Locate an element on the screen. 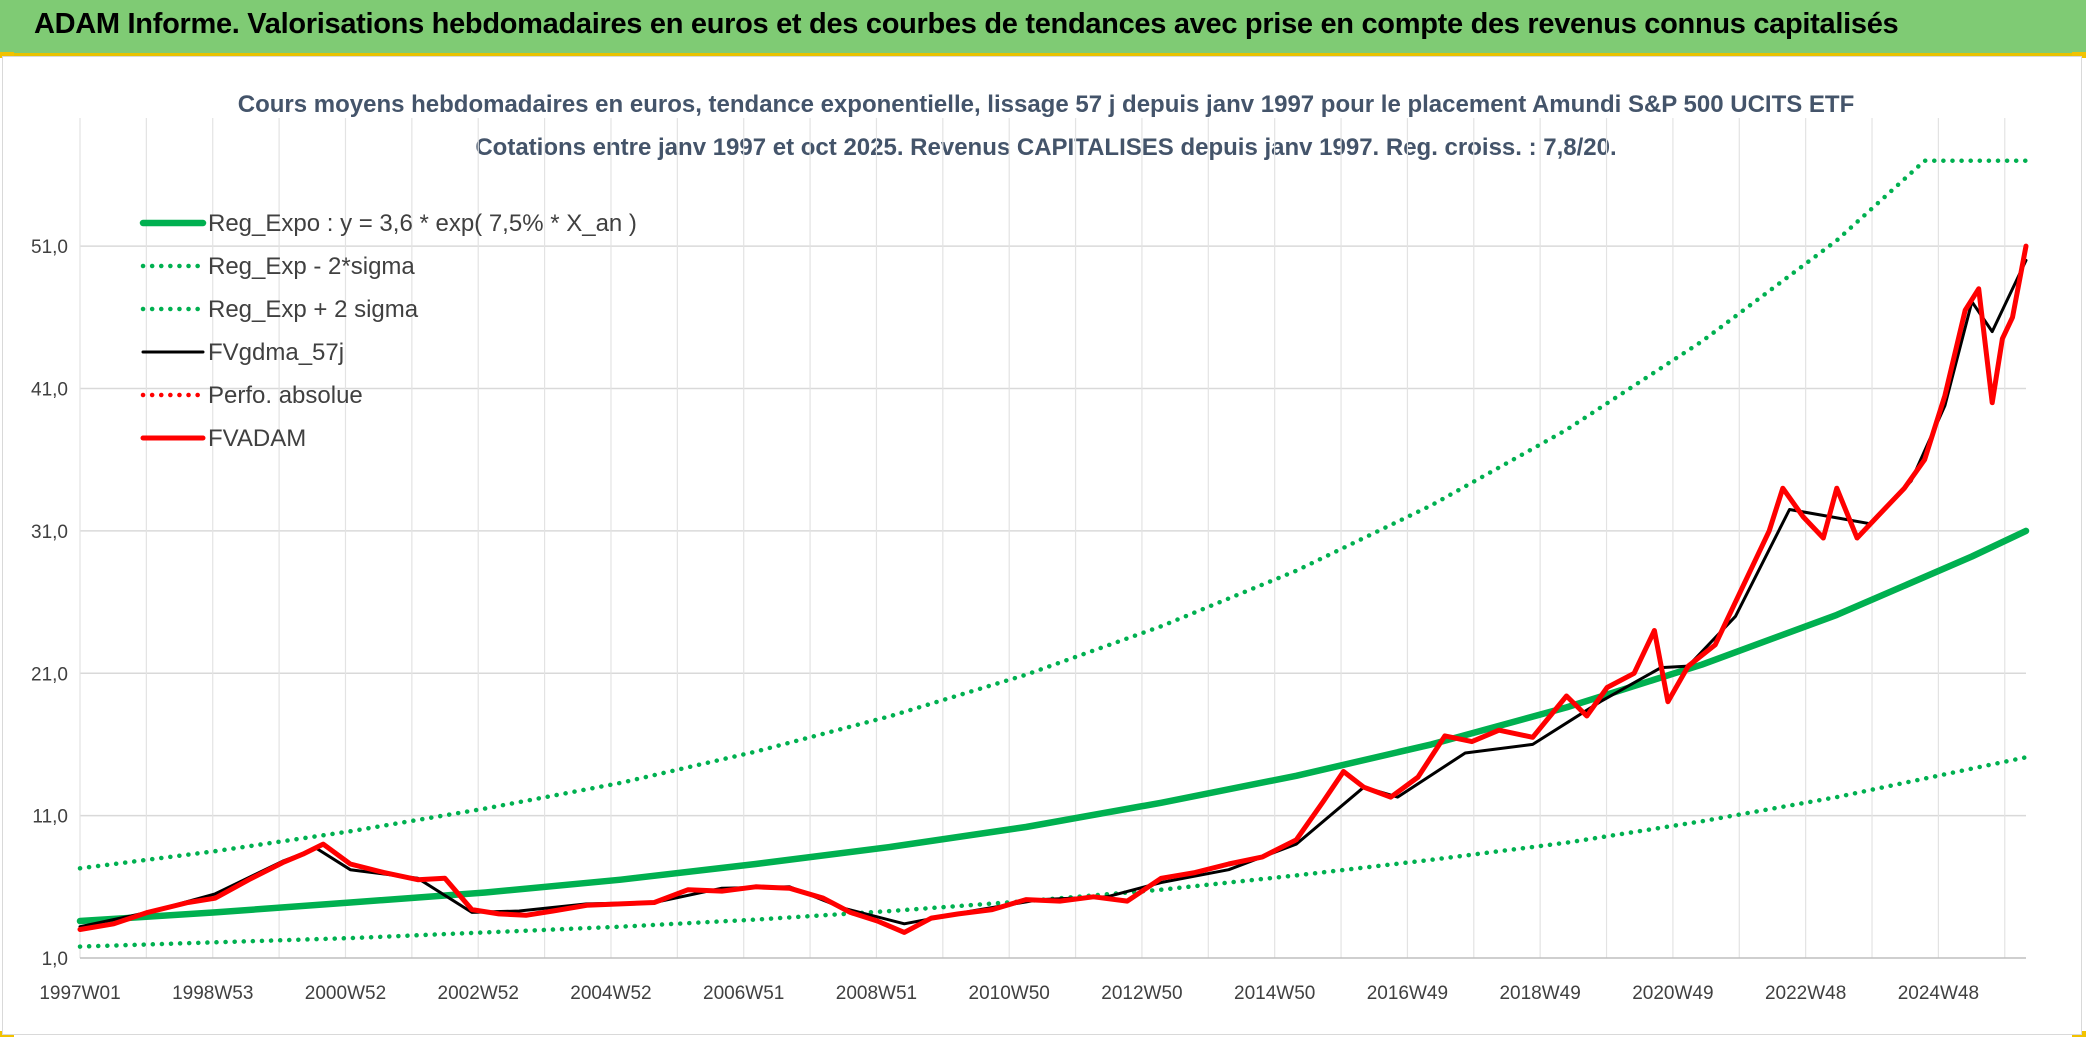 The height and width of the screenshot is (1037, 2086). corner-accent-right is located at coordinates (2079, 55).